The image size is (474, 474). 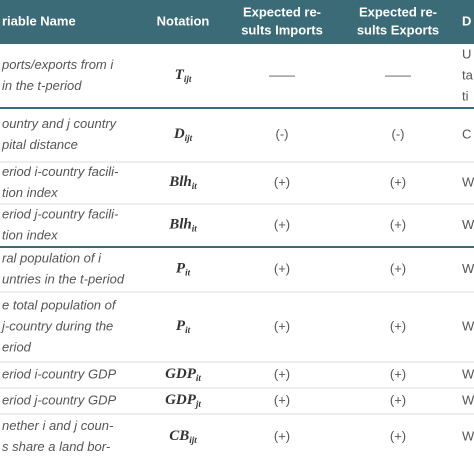 I want to click on header-cell: sults Imports, so click(x=282, y=29).